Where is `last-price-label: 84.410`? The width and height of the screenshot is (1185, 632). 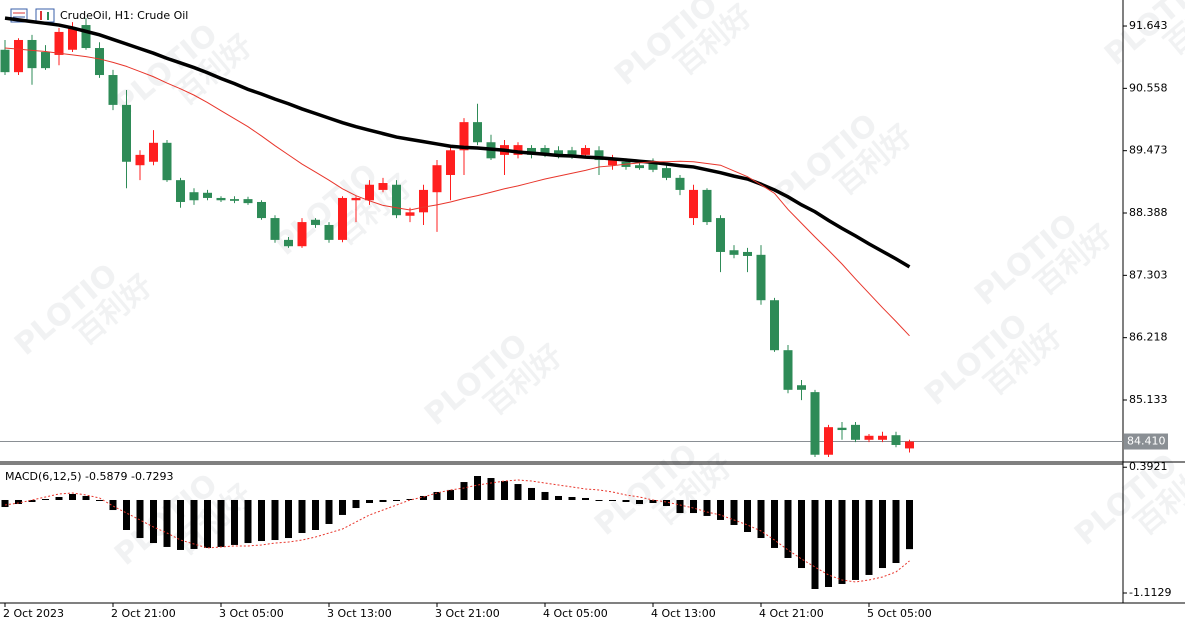 last-price-label: 84.410 is located at coordinates (1146, 441).